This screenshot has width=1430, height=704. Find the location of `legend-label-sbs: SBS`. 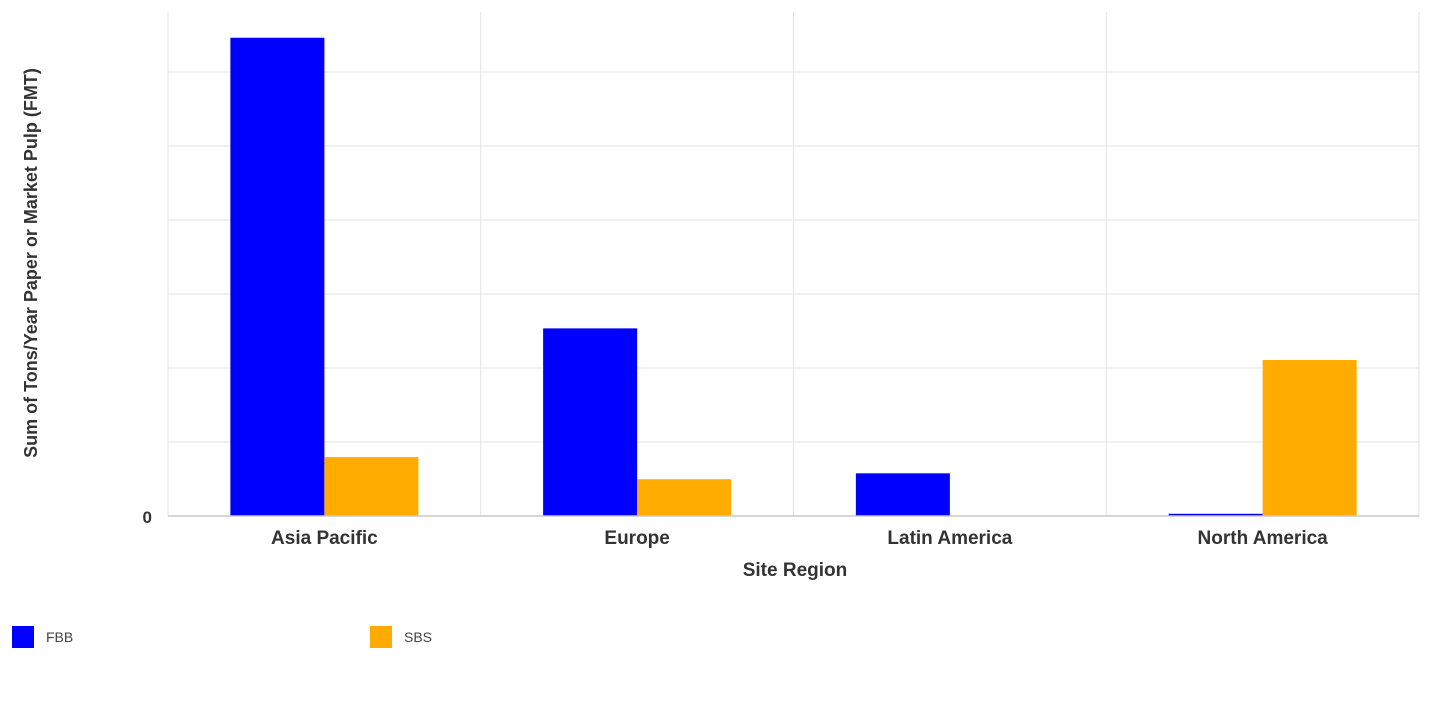

legend-label-sbs: SBS is located at coordinates (418, 637).